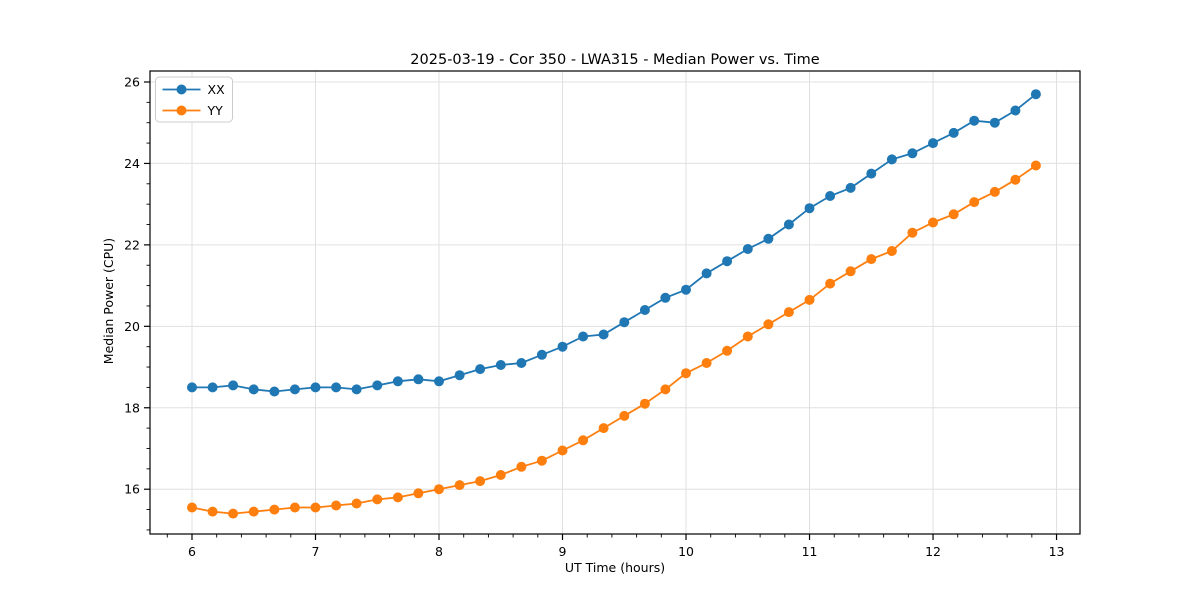 The image size is (1200, 604). I want to click on x-tick-label: 11, so click(810, 551).